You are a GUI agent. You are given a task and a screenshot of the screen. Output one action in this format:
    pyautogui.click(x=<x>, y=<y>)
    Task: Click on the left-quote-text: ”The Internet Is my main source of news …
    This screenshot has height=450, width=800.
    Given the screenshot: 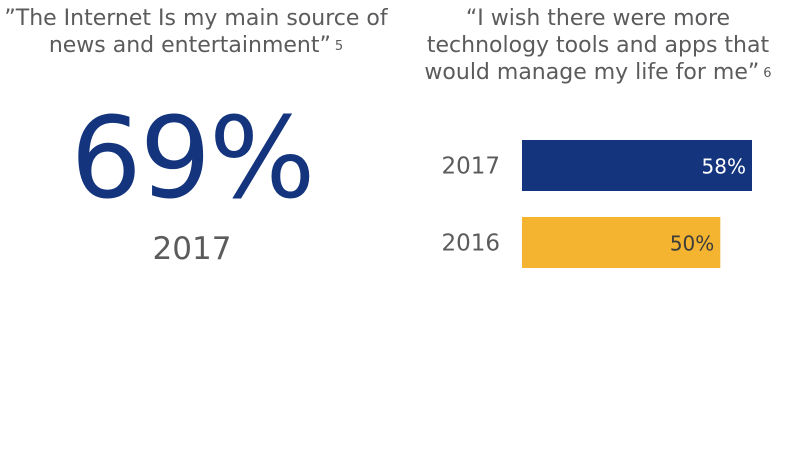 What is the action you would take?
    pyautogui.click(x=196, y=32)
    